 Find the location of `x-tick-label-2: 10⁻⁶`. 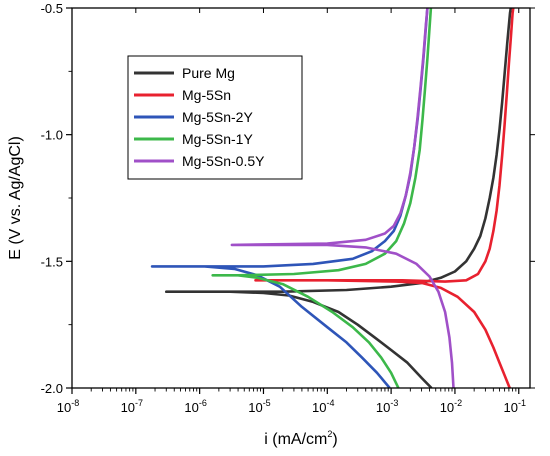

x-tick-label-2: 10⁻⁶ is located at coordinates (195, 406).